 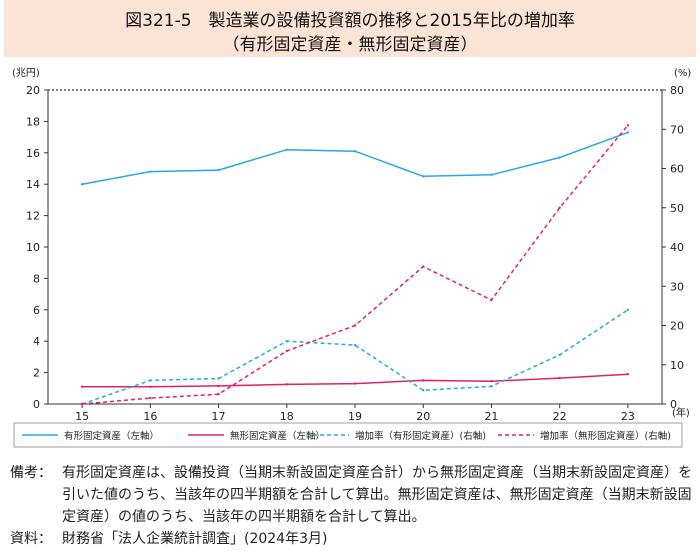 I want to click on right-tick-label: 70, so click(x=677, y=129).